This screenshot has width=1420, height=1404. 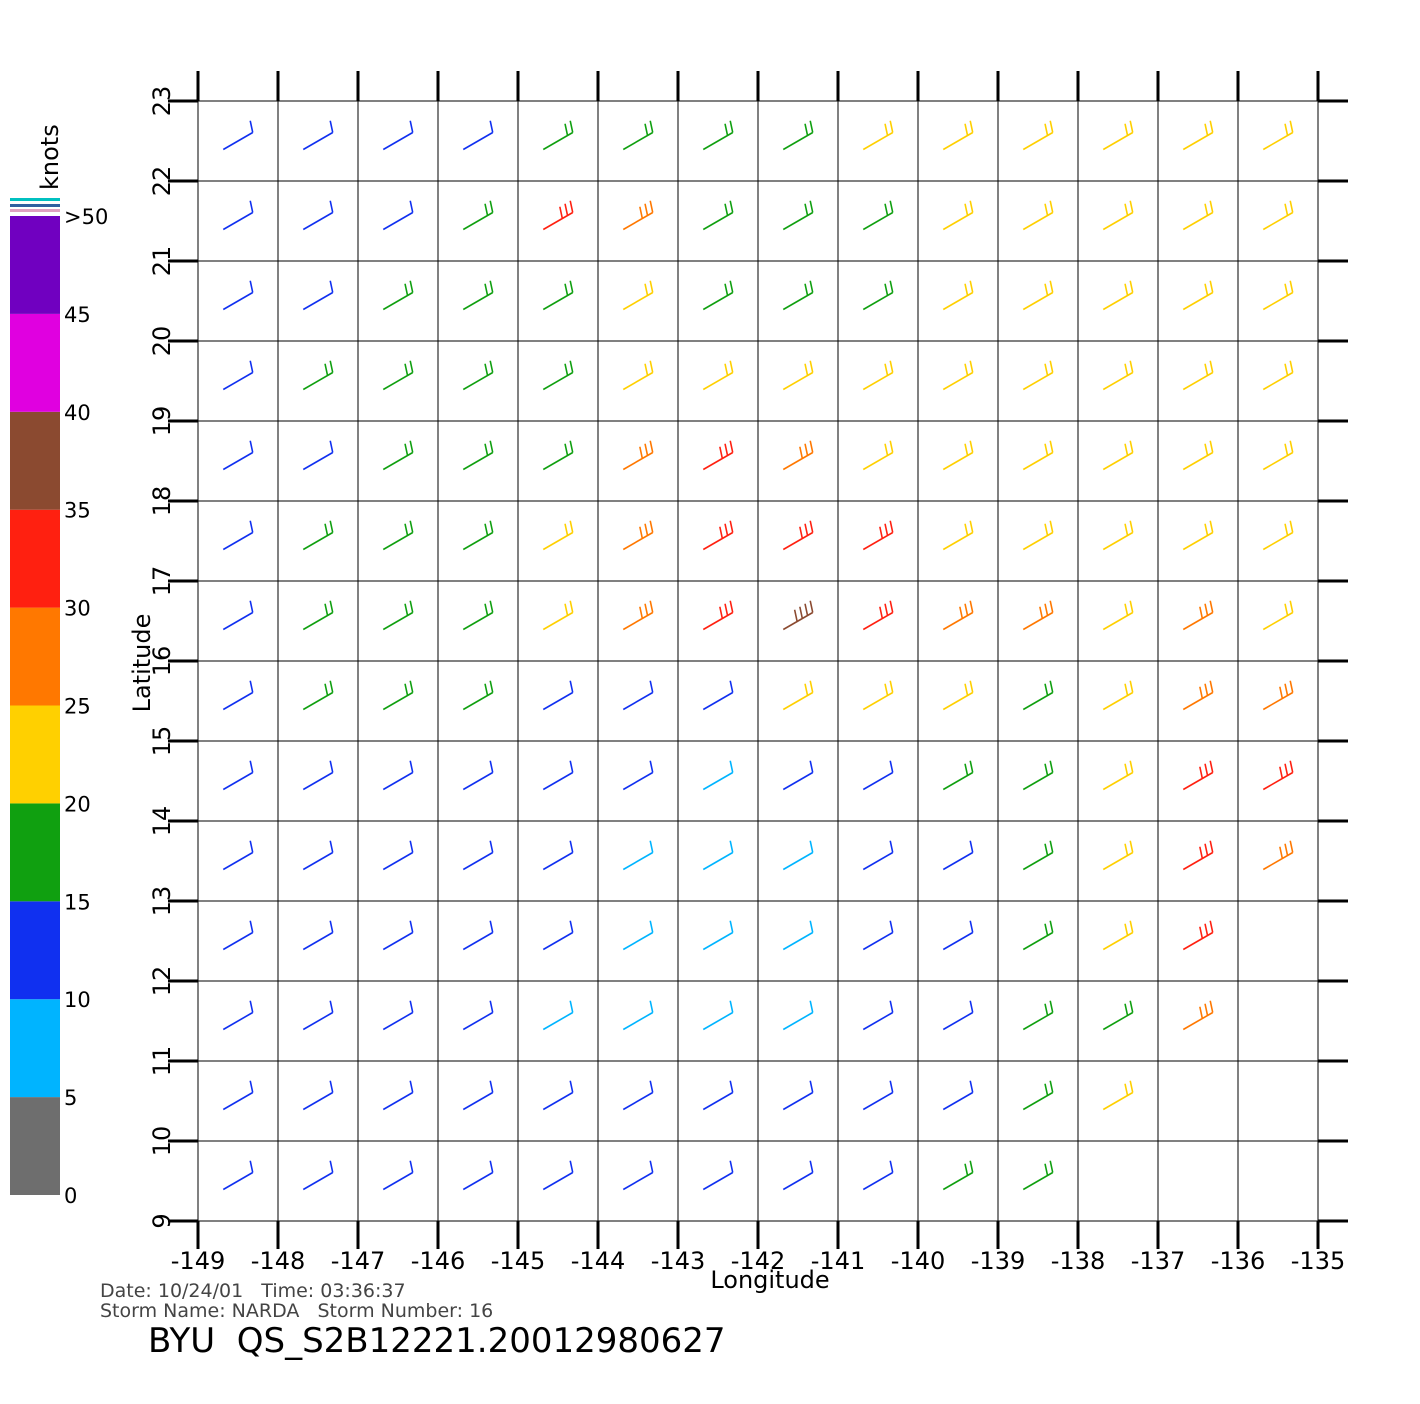 I want to click on storm-line: Storm Name: NARDA Storm Number: 16, so click(x=296, y=1311).